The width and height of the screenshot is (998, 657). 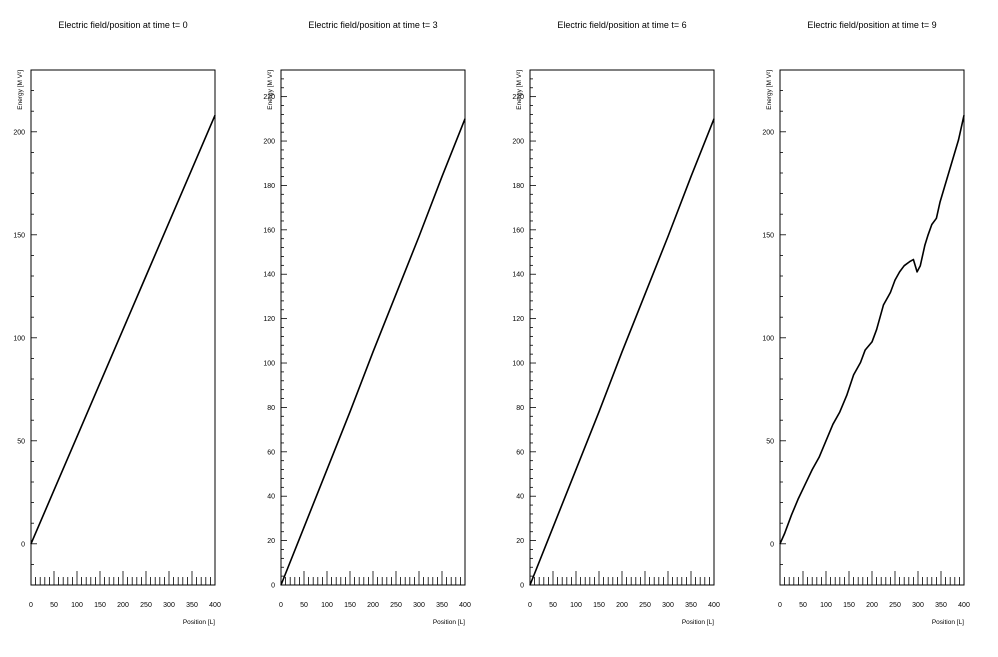 I want to click on y-tick-label: 60, so click(x=520, y=452).